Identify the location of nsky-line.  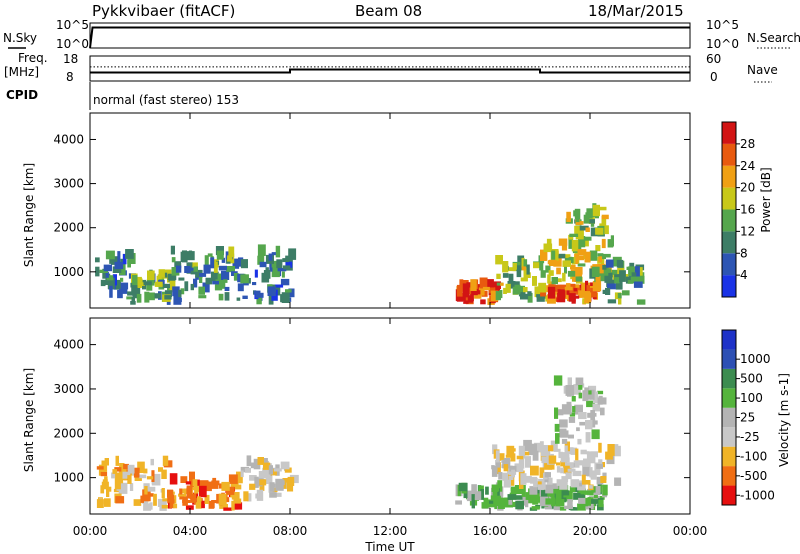
(389, 37).